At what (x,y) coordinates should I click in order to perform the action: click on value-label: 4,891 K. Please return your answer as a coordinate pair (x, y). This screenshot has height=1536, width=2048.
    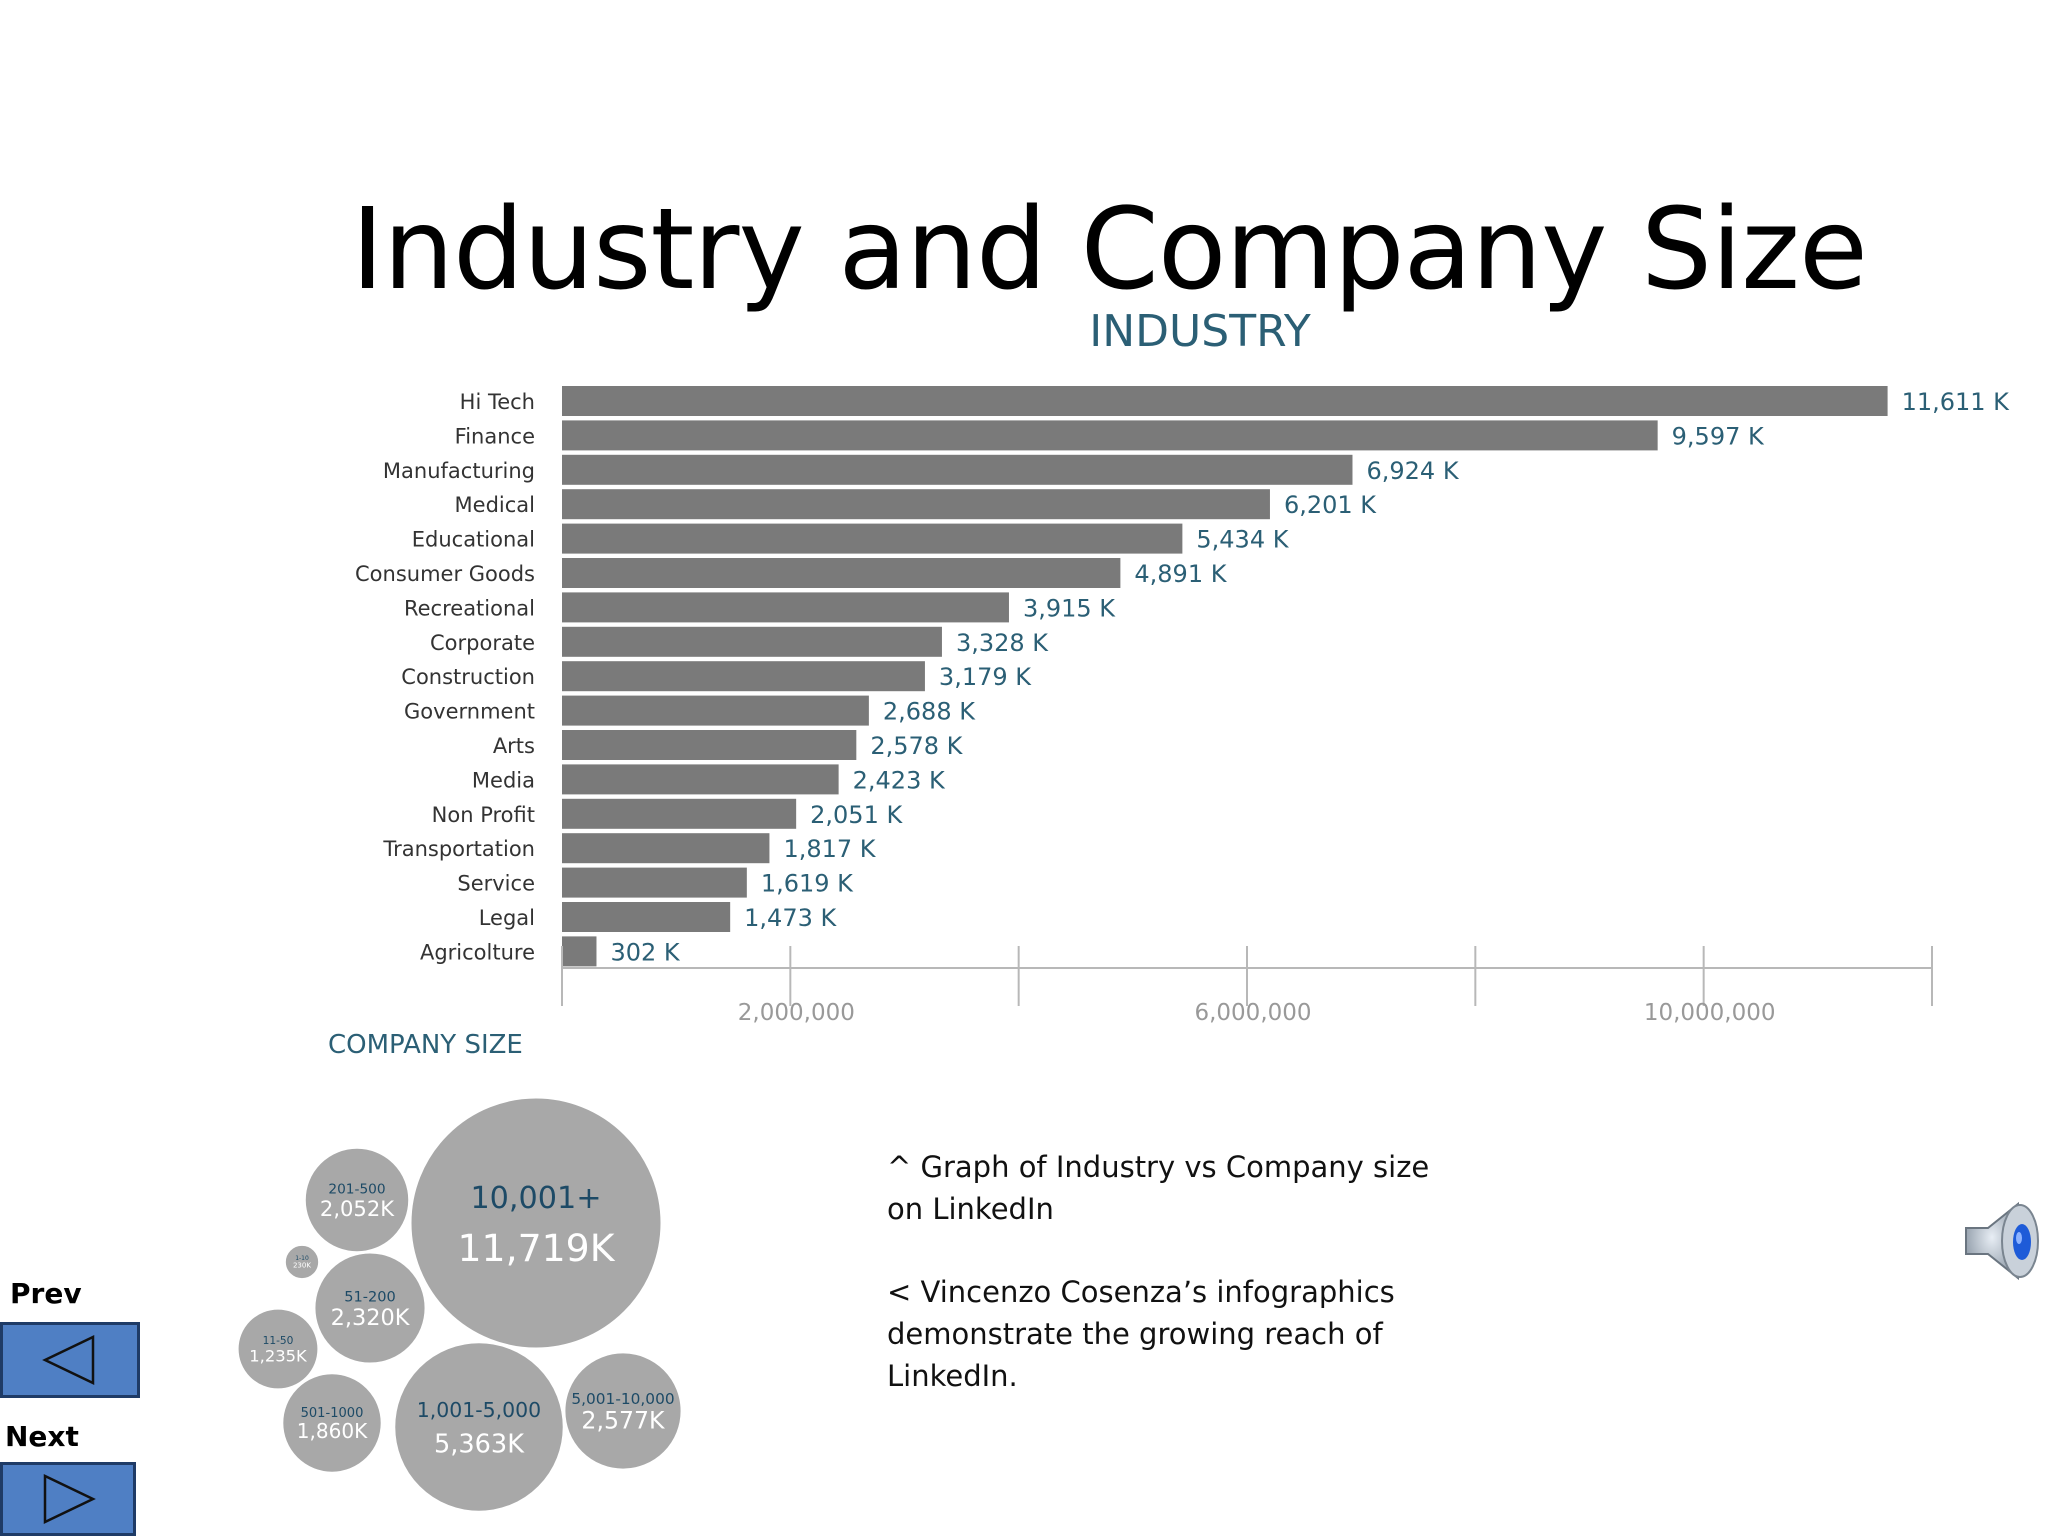
    Looking at the image, I should click on (1180, 574).